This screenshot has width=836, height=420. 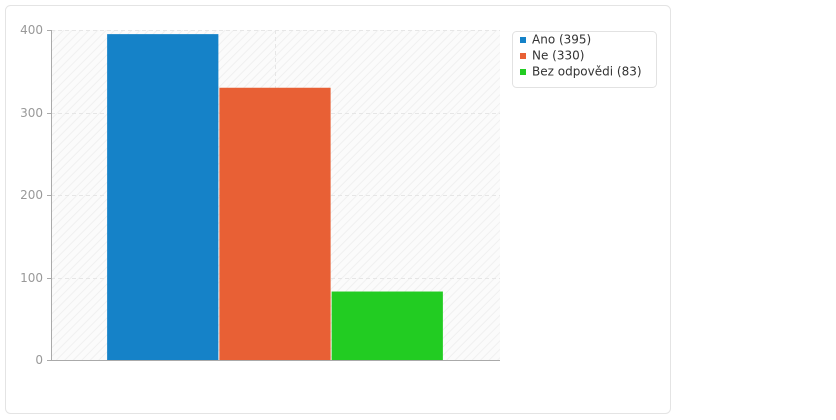 What do you see at coordinates (31, 30) in the screenshot?
I see `y-tick-label: 400` at bounding box center [31, 30].